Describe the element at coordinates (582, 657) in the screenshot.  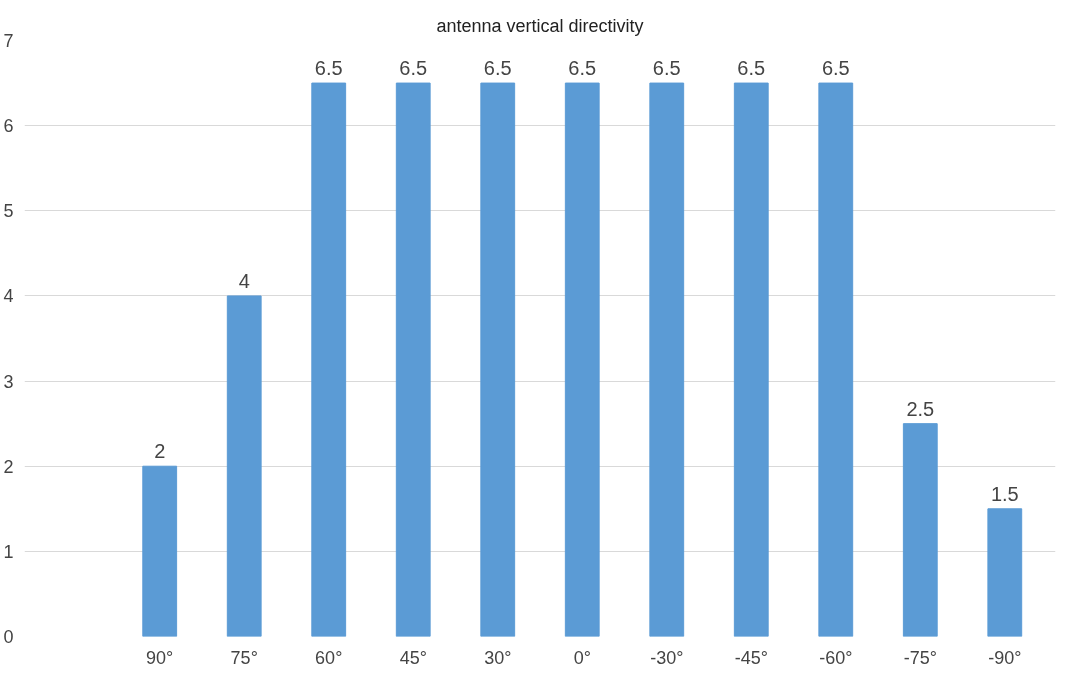
I see `x-tick-label: 0°` at that location.